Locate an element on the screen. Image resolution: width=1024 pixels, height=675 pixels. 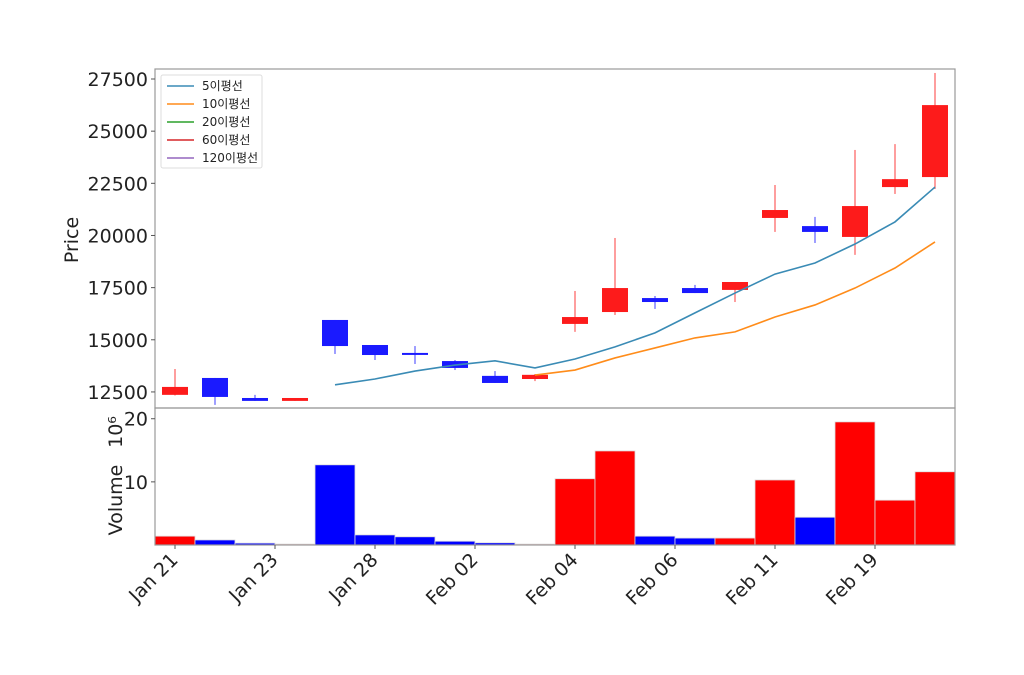
volume-offset-label: 10⁶ is located at coordinates (116, 432).